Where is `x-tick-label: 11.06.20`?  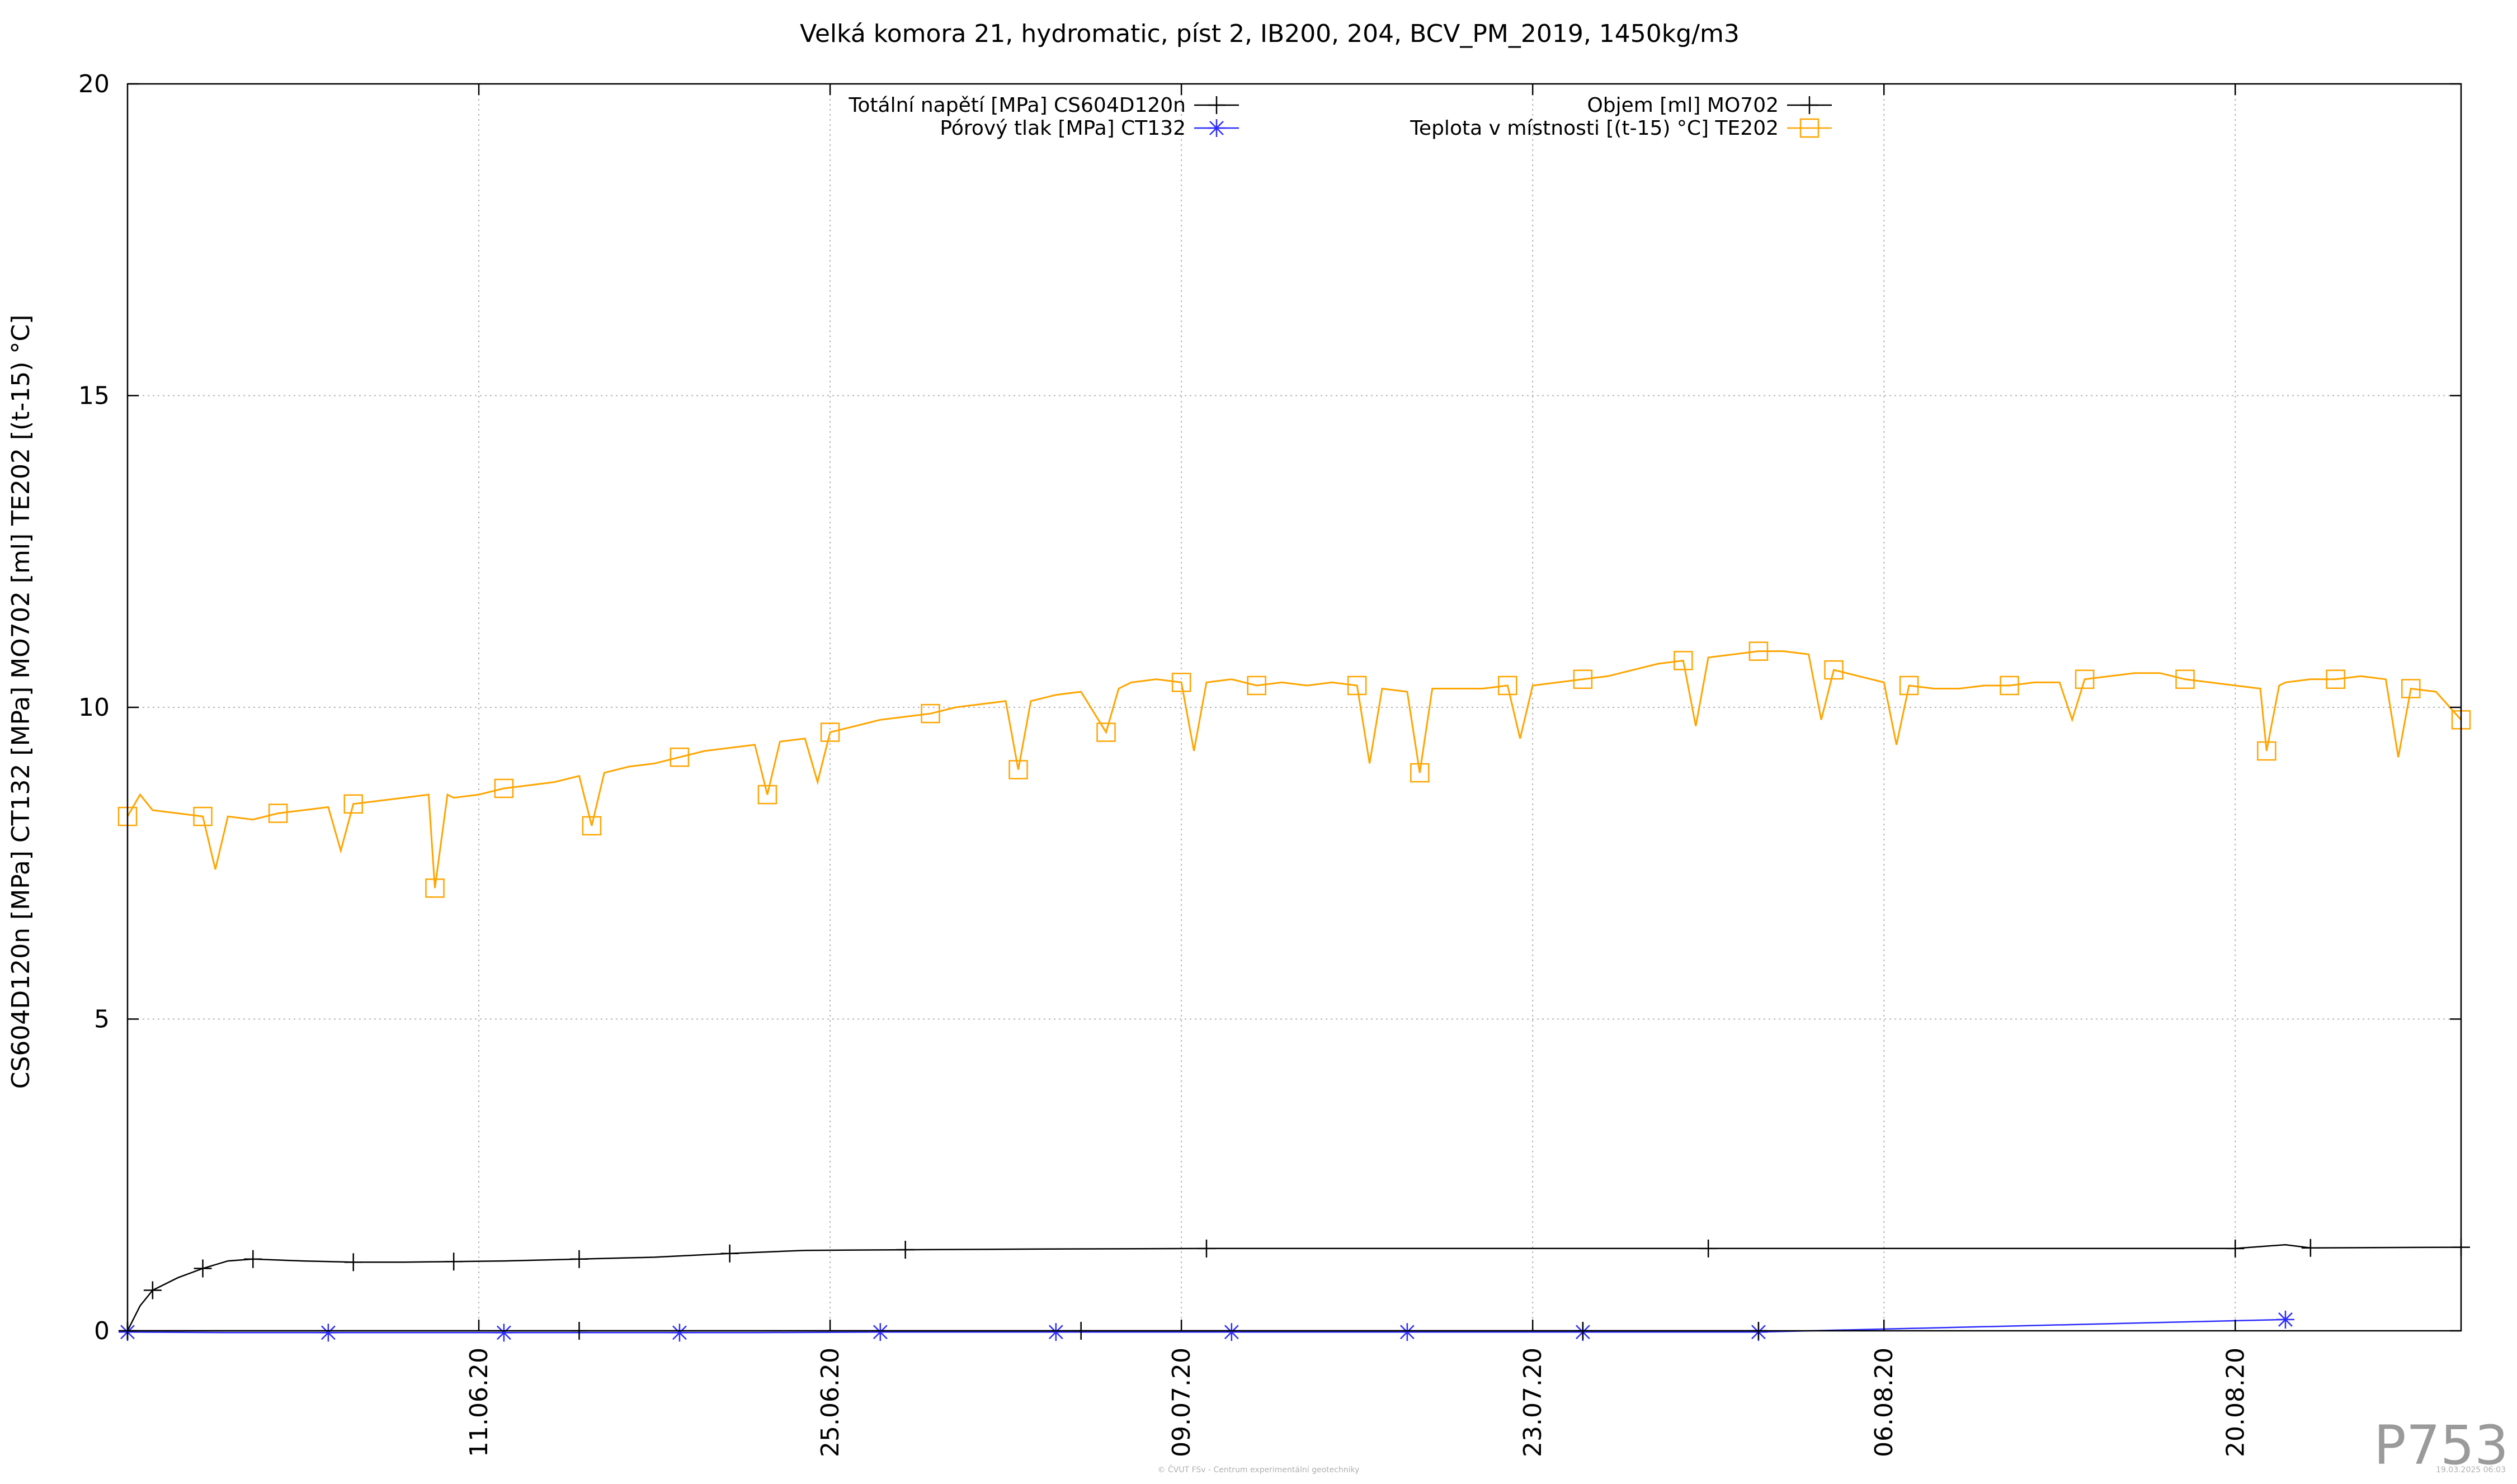
x-tick-label: 11.06.20 is located at coordinates (479, 1402).